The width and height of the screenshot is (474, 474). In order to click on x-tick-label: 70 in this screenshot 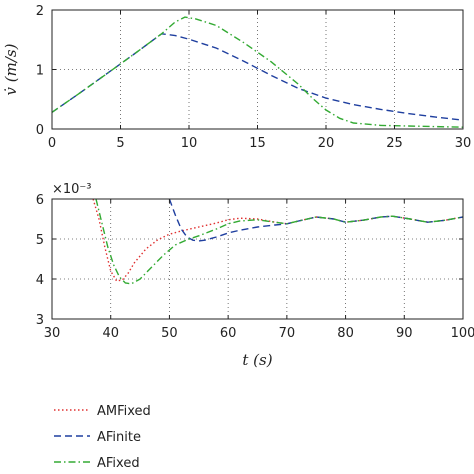, I will do `click(287, 333)`.